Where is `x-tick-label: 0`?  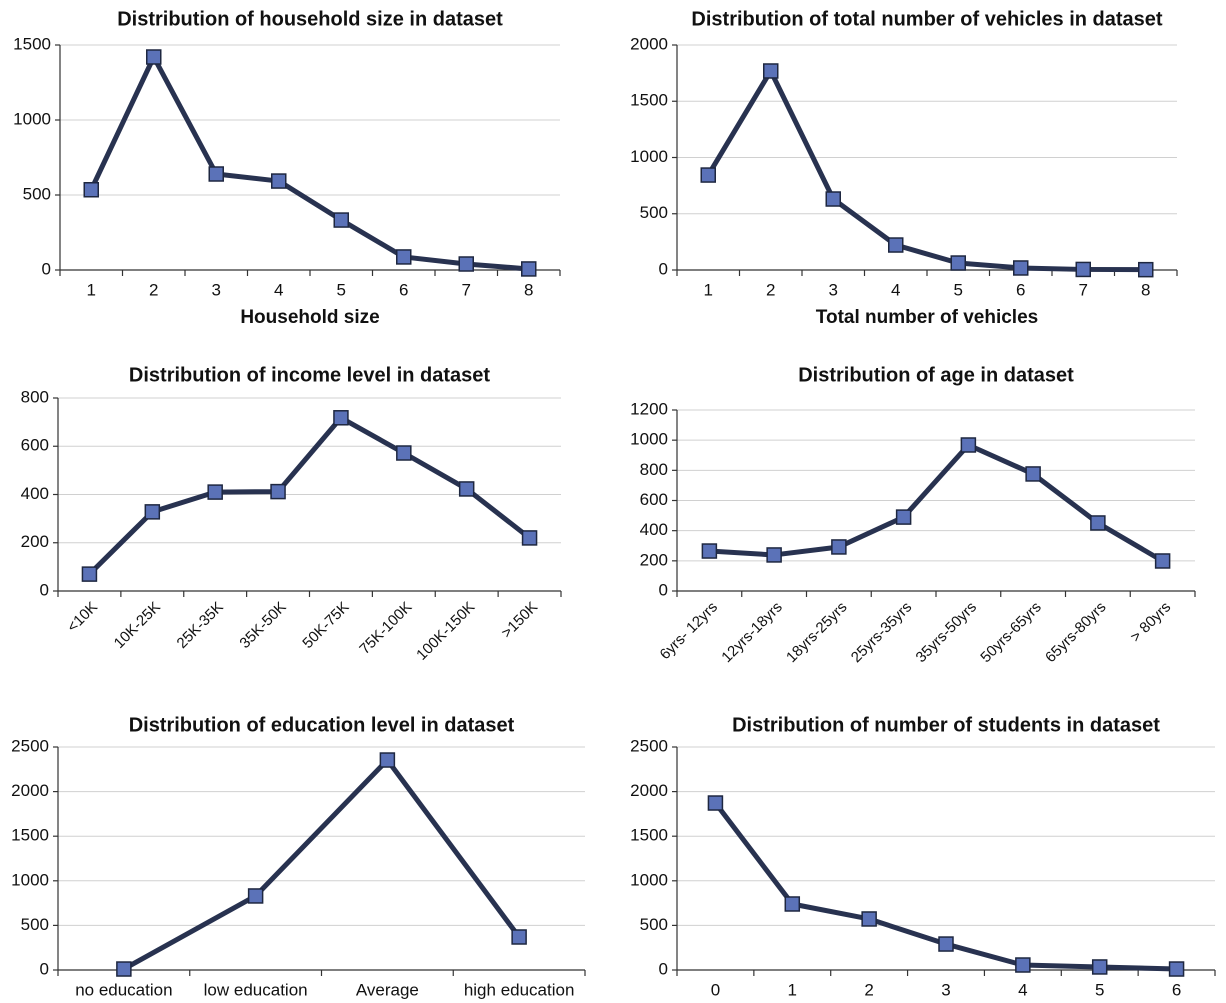
x-tick-label: 0 is located at coordinates (715, 989).